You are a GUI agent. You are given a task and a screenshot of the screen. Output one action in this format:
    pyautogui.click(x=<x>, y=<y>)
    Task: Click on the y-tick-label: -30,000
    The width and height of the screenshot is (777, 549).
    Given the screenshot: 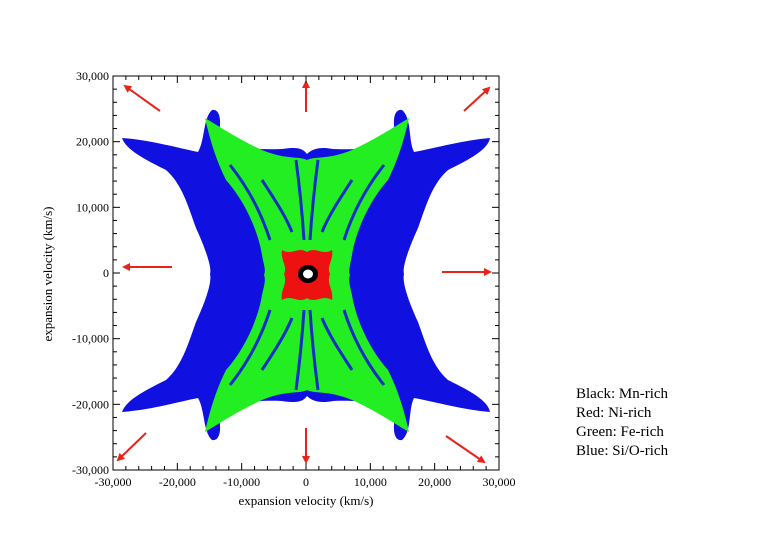 What is the action you would take?
    pyautogui.click(x=90, y=470)
    